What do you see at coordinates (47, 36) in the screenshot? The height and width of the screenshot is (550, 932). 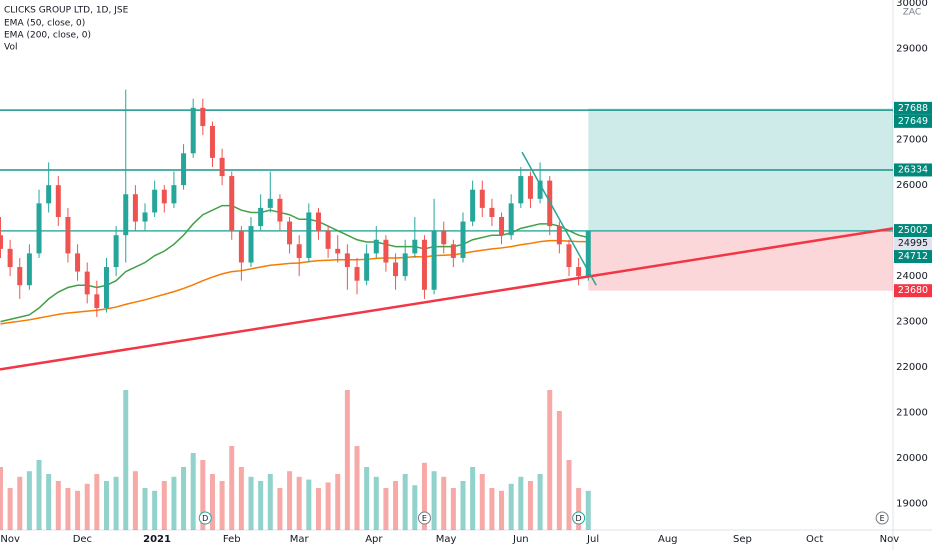 I see `legend-entry: EMA (200, close, 0)` at bounding box center [47, 36].